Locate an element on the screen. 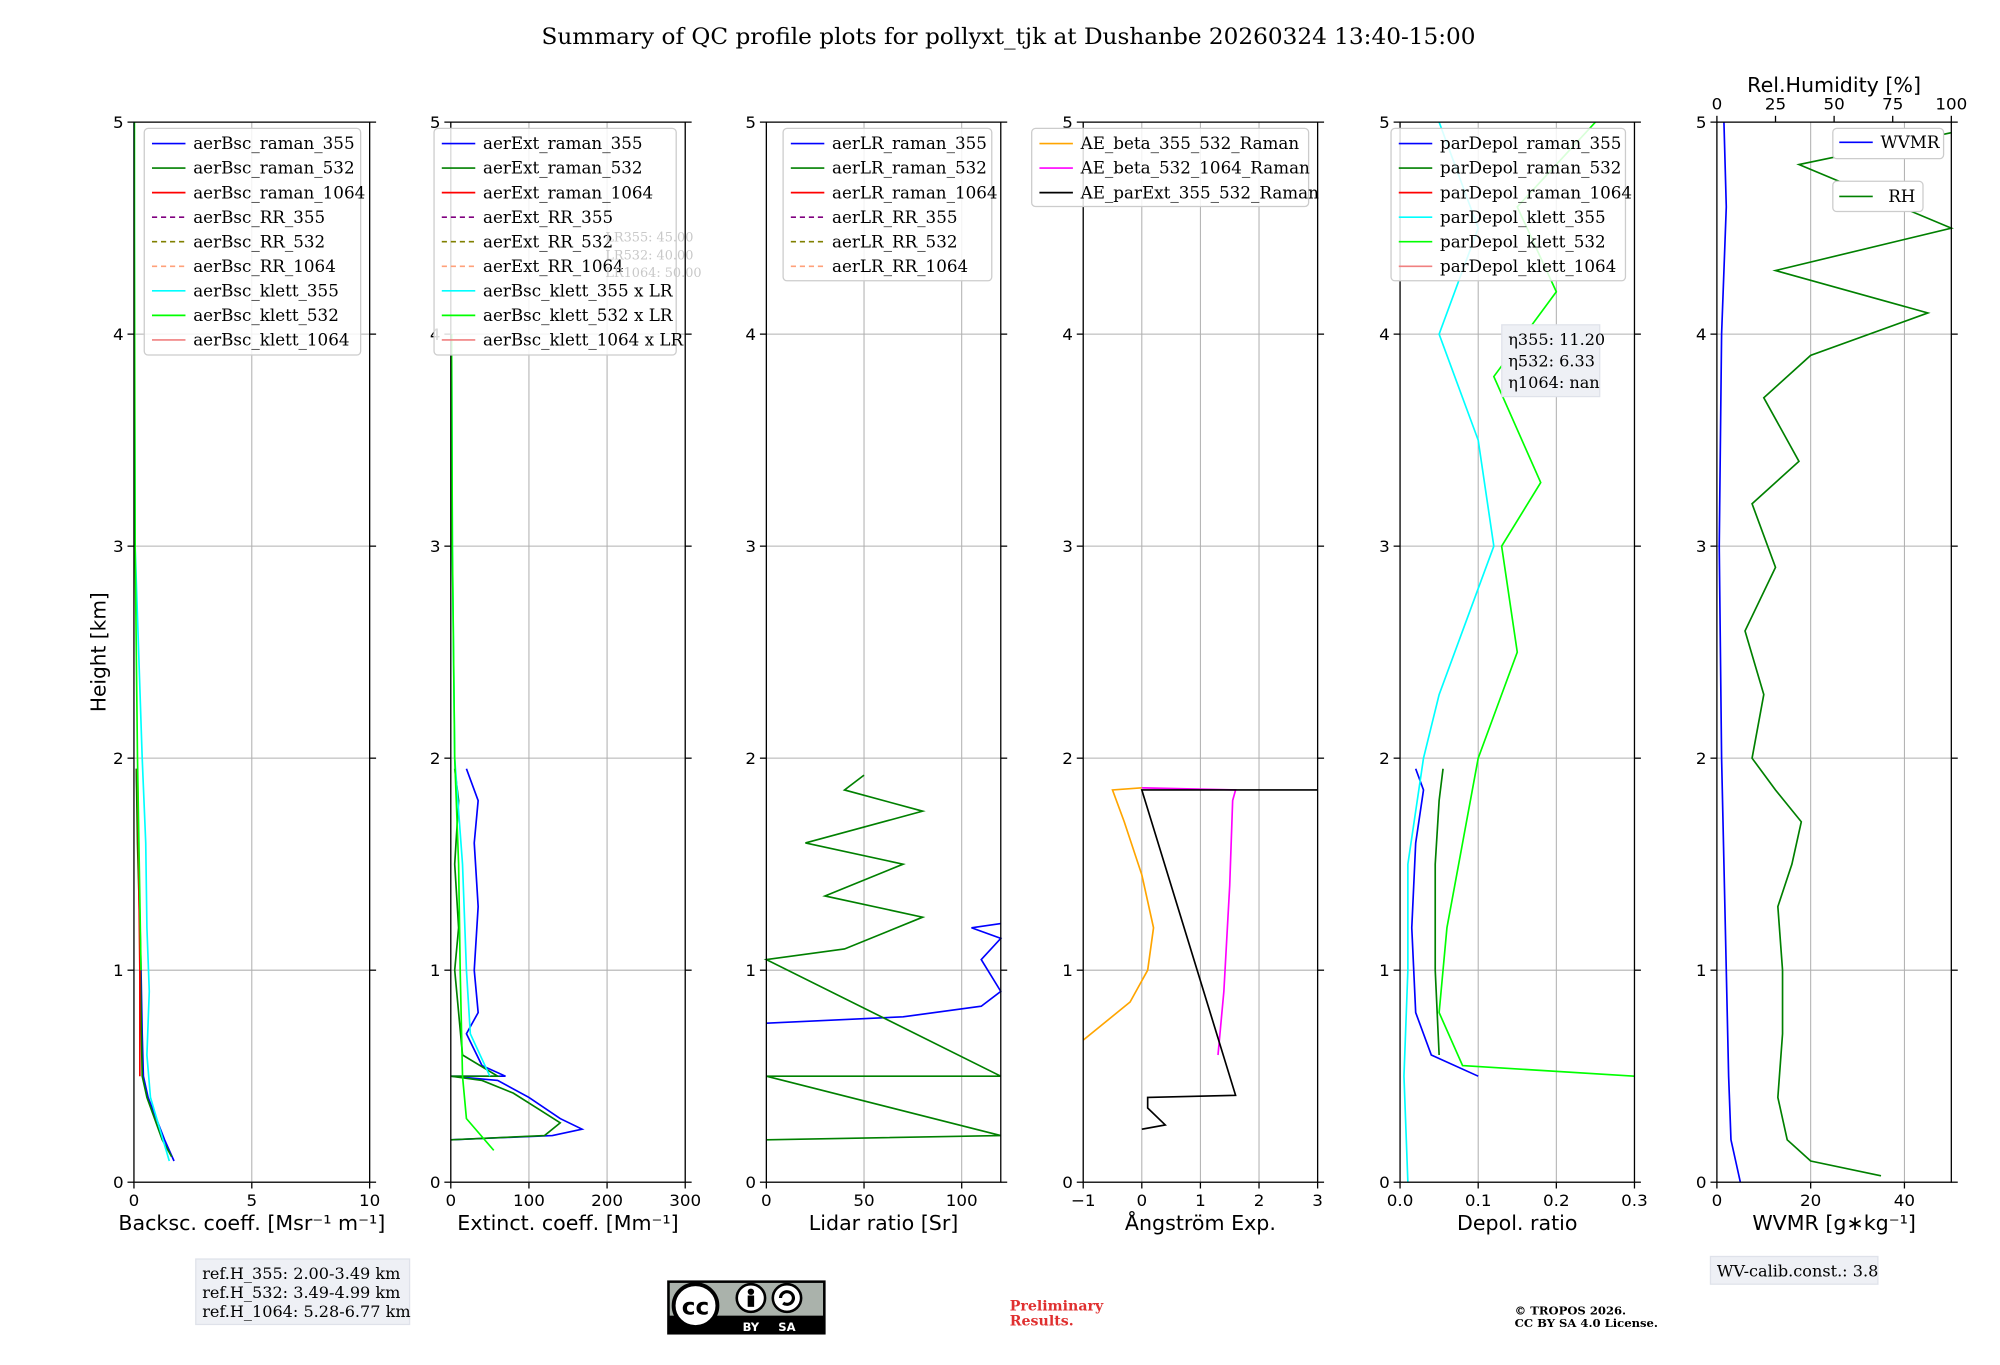 The image size is (2000, 1365). legend-label: parDepol_raman_532 is located at coordinates (1530, 168).